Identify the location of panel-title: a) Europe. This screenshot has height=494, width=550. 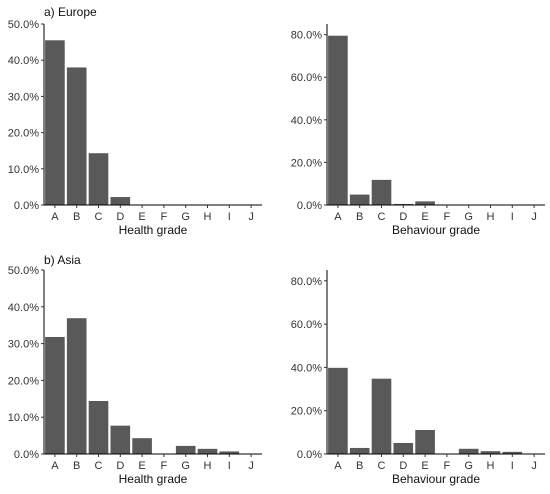
(70, 12).